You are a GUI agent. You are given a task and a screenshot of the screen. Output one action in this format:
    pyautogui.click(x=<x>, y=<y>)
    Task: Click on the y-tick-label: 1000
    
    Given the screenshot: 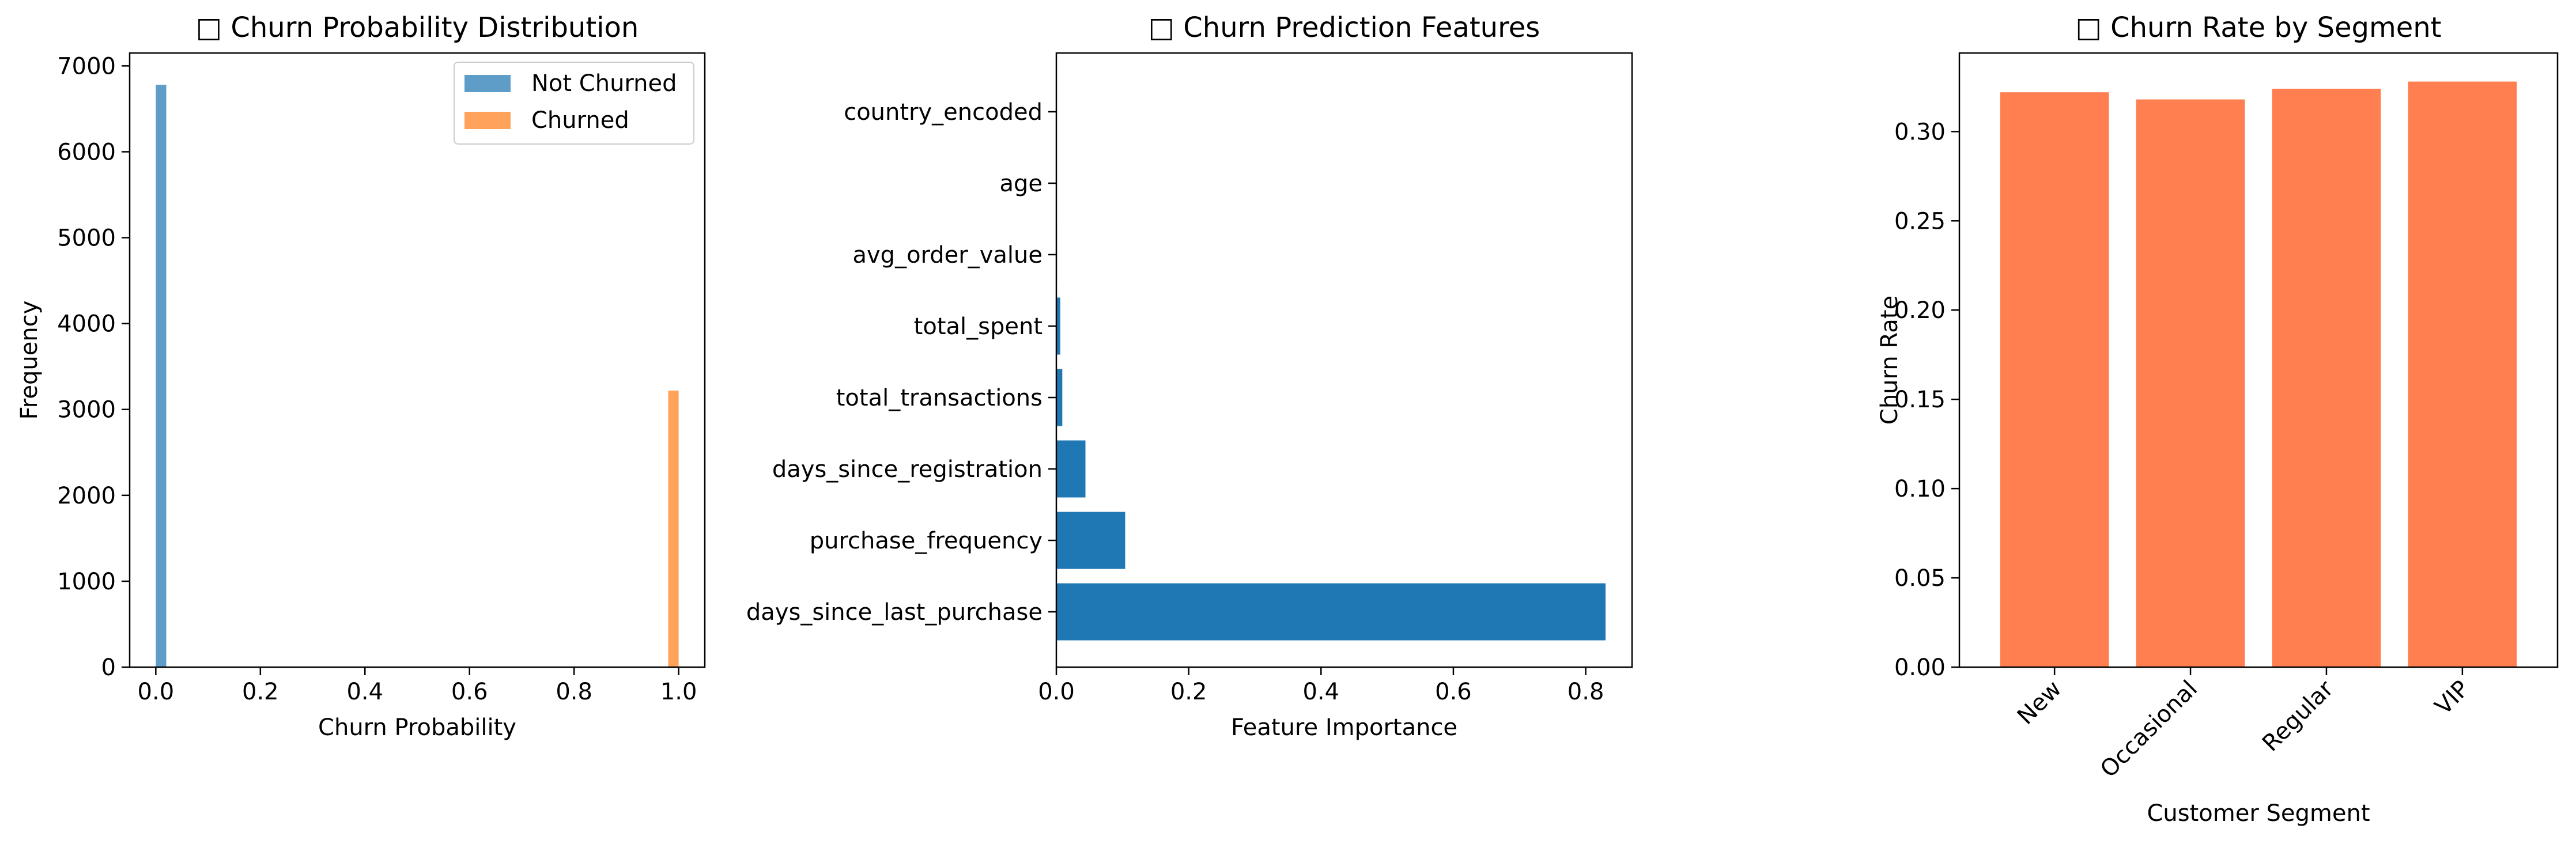 What is the action you would take?
    pyautogui.click(x=87, y=582)
    